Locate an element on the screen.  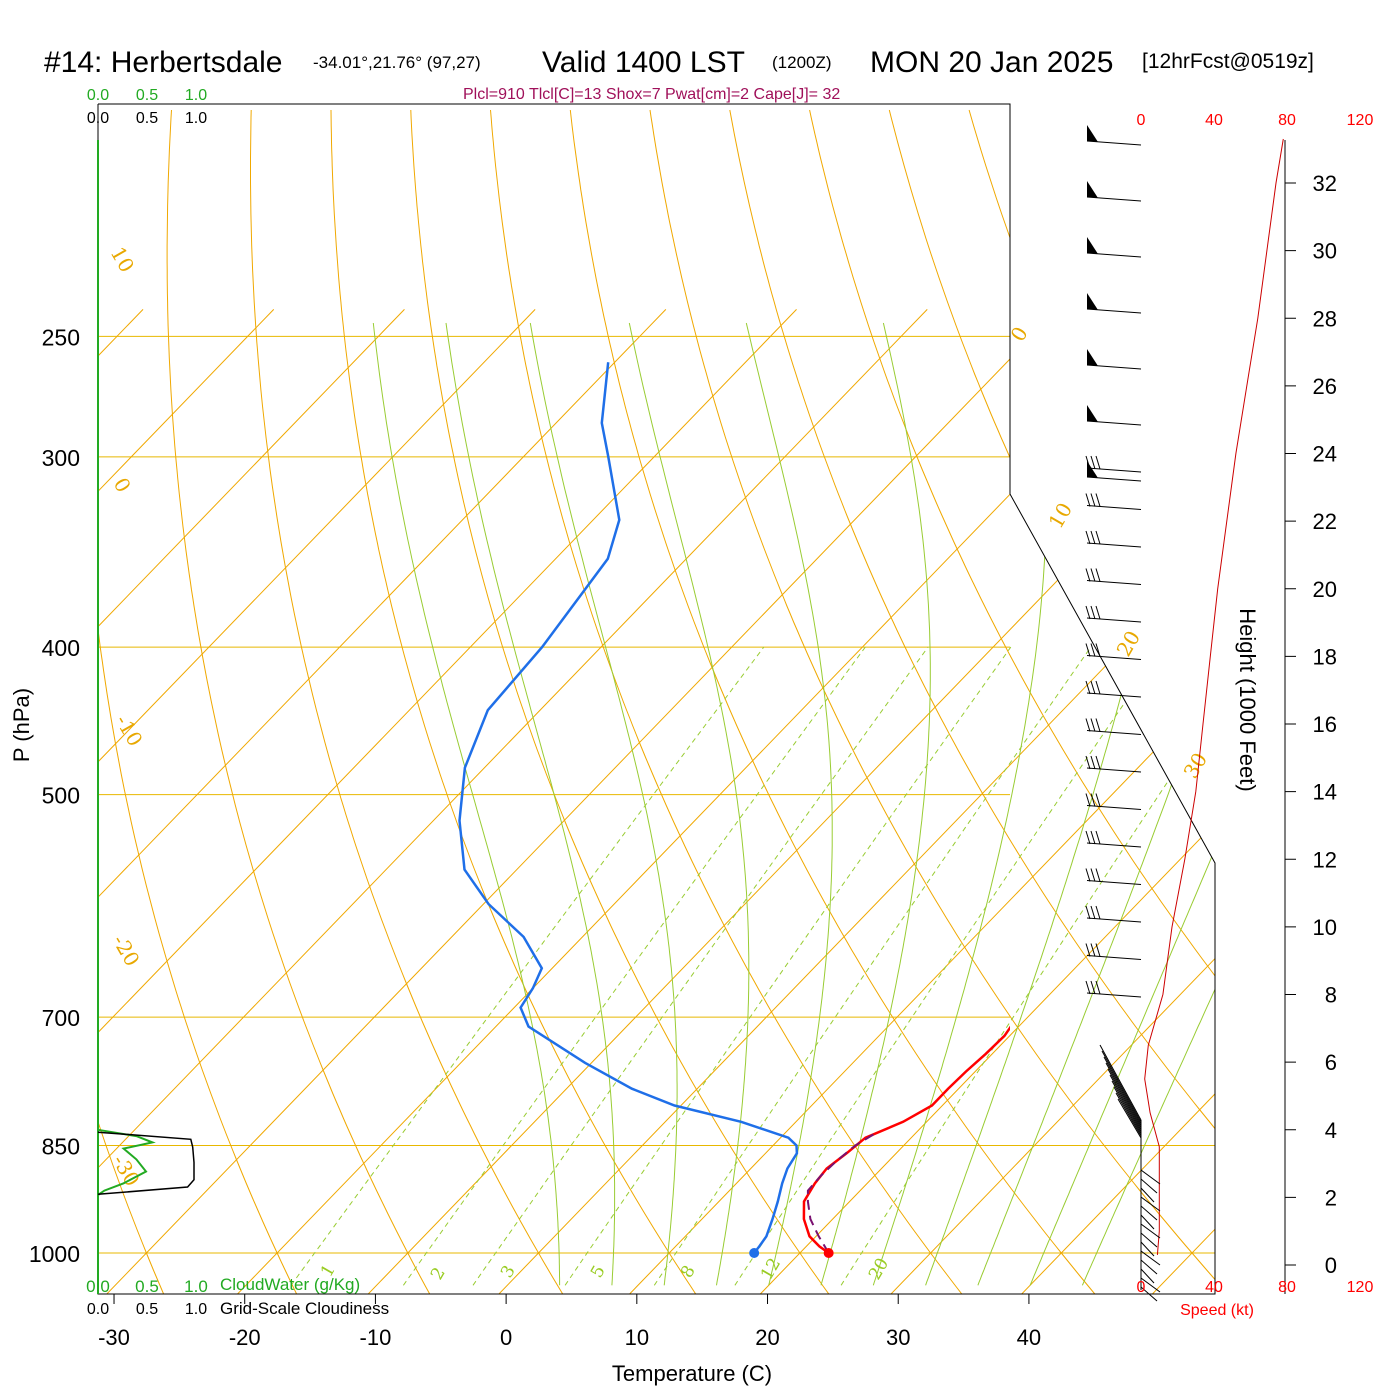
x-tick-label: 40 is located at coordinates (1029, 1337).